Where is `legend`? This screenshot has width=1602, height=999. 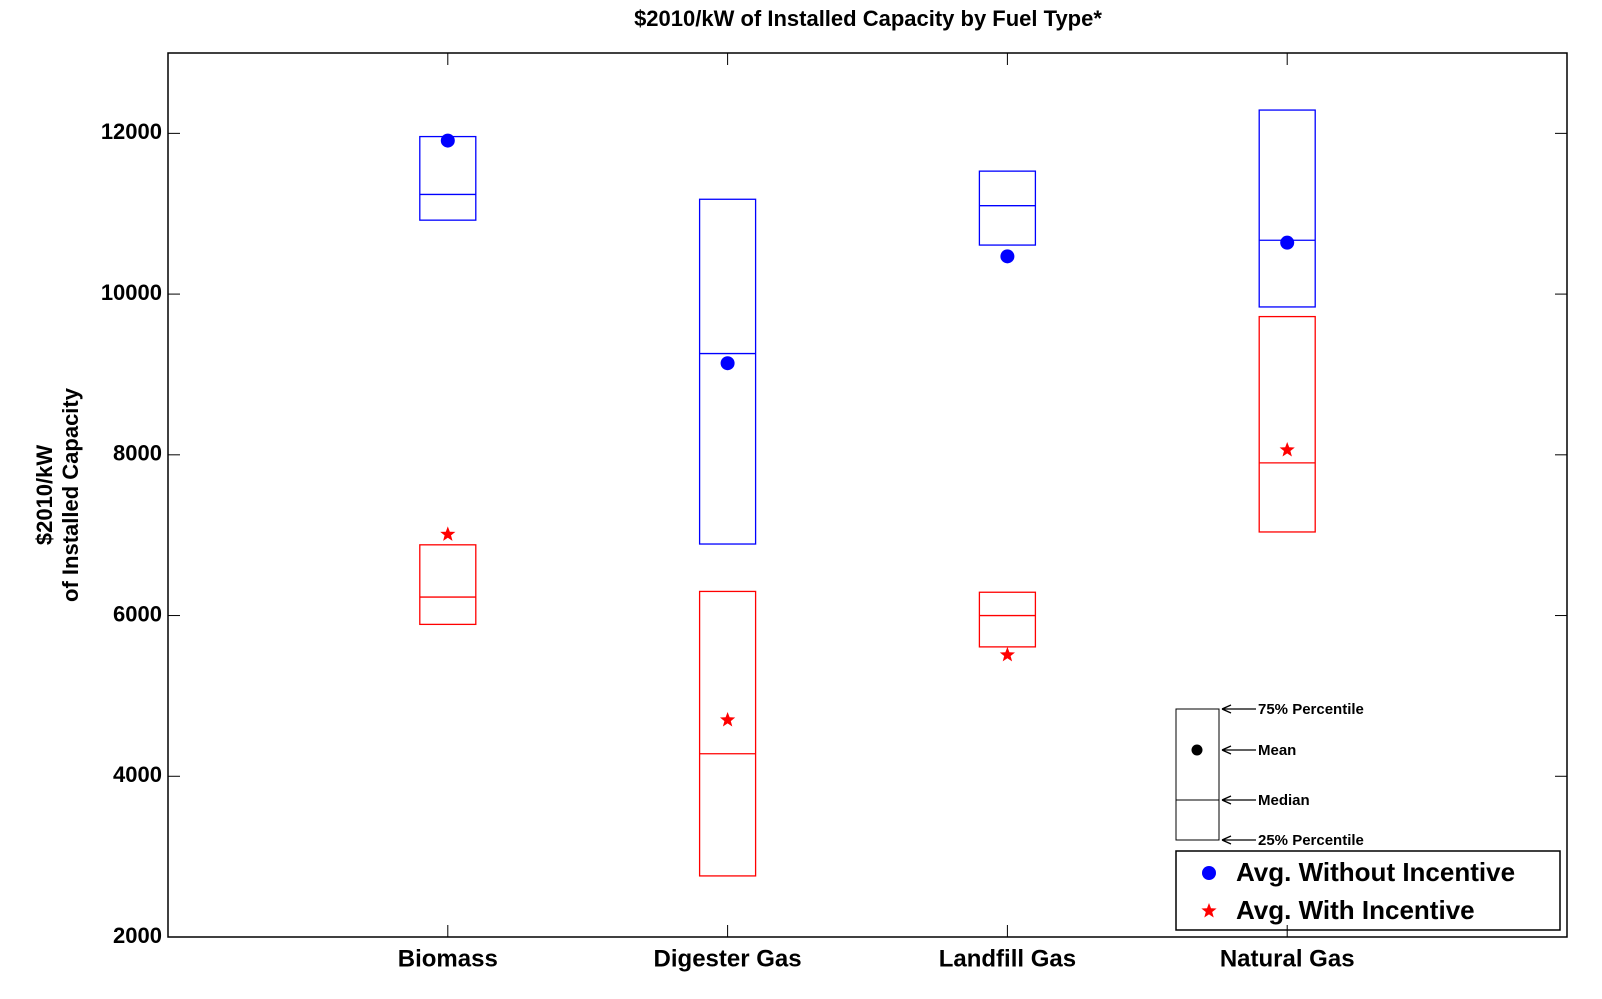
legend is located at coordinates (1368, 890).